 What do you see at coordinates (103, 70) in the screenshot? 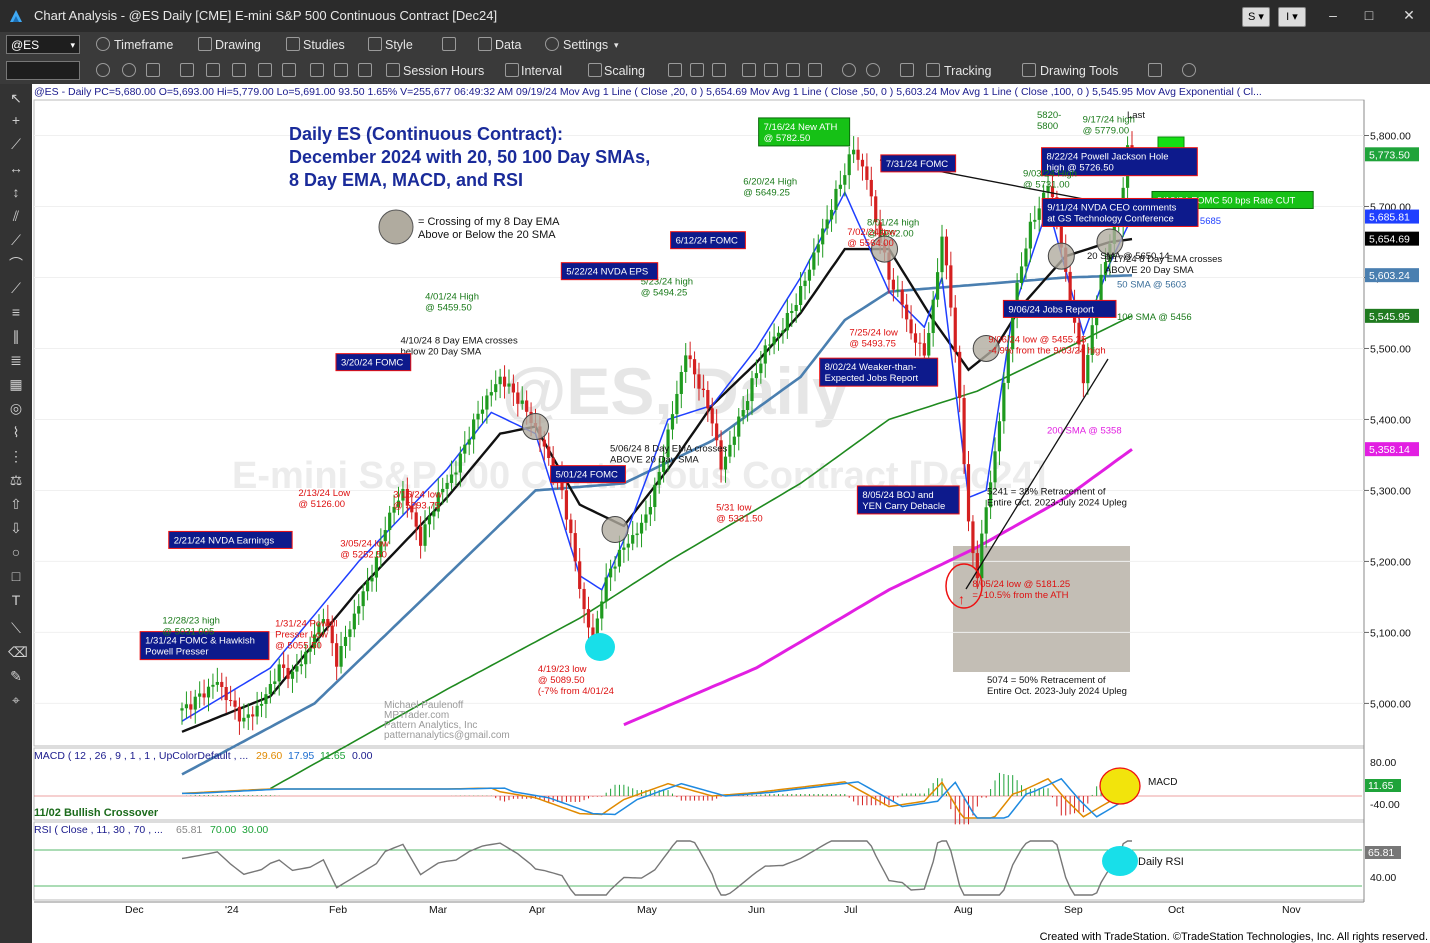
I see `refresh-icon` at bounding box center [103, 70].